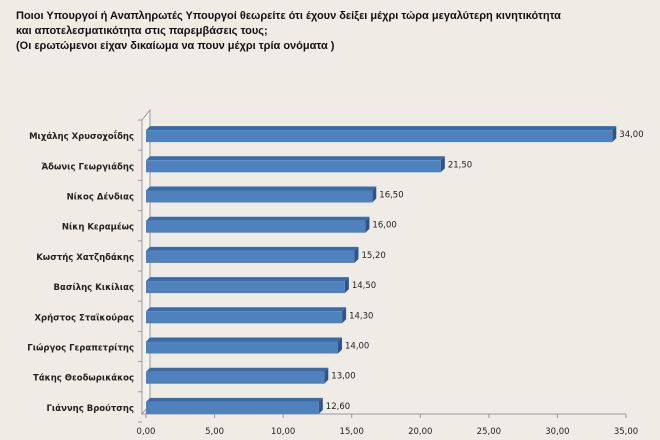  Describe the element at coordinates (343, 377) in the screenshot. I see `value-label: 13,00` at that location.